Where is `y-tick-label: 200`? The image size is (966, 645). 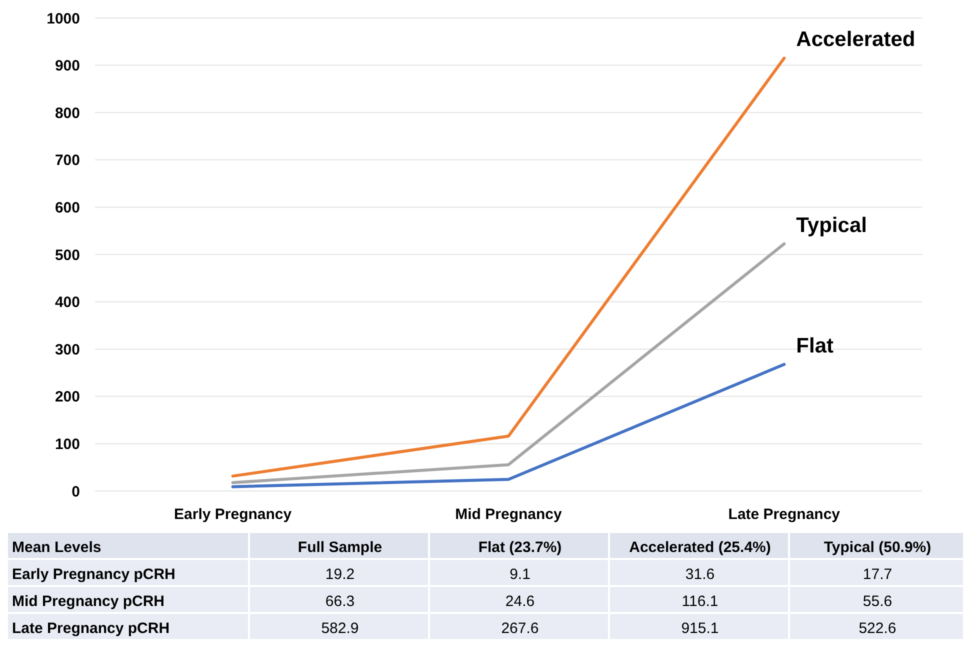 y-tick-label: 200 is located at coordinates (67, 397).